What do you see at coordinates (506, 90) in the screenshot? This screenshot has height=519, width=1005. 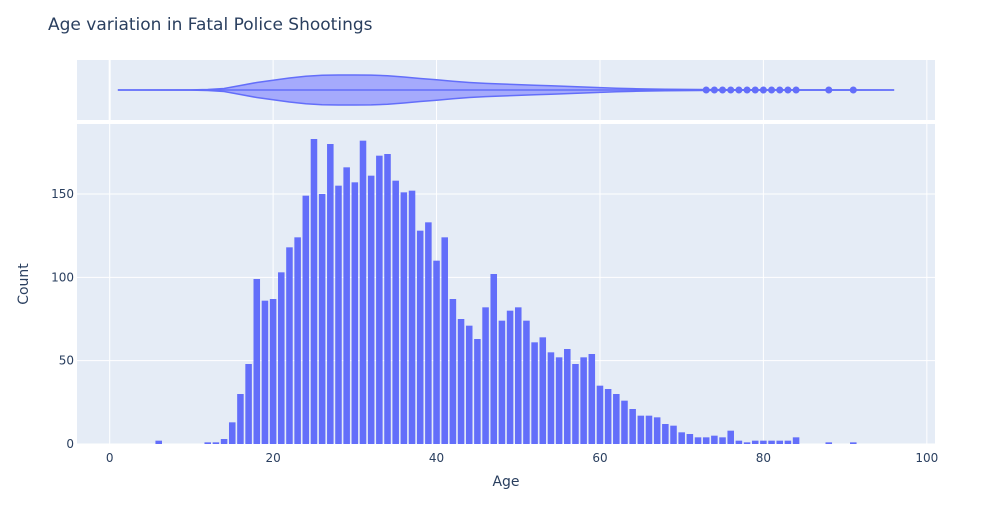 I see `violin-panel` at bounding box center [506, 90].